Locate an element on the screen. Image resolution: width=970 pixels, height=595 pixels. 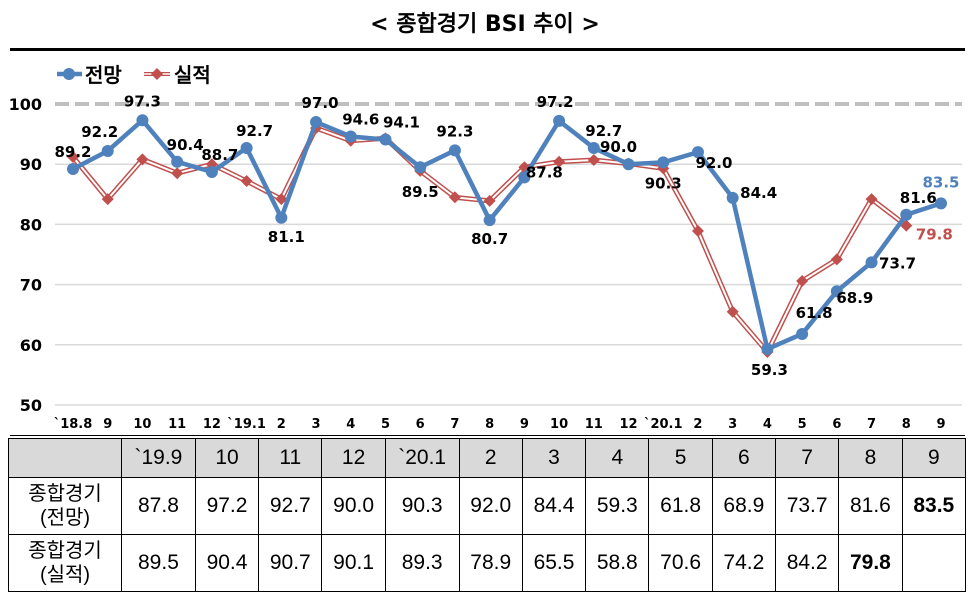
table-cell: 61.8 is located at coordinates (680, 506).